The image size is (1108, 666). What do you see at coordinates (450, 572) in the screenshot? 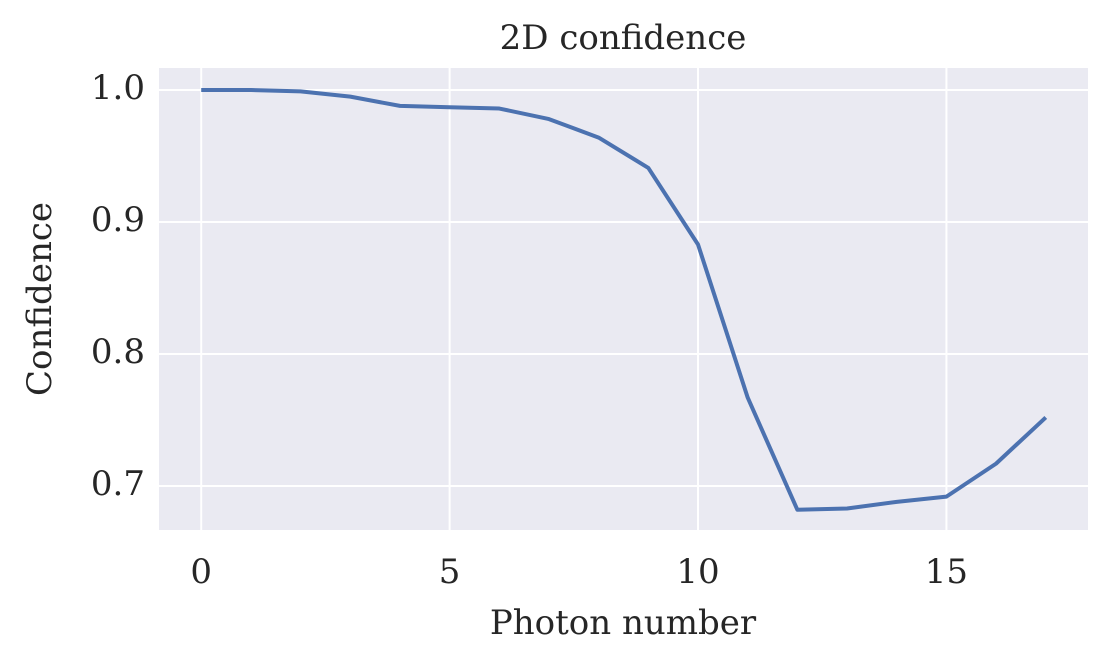
I see `x-tick-label: 5` at bounding box center [450, 572].